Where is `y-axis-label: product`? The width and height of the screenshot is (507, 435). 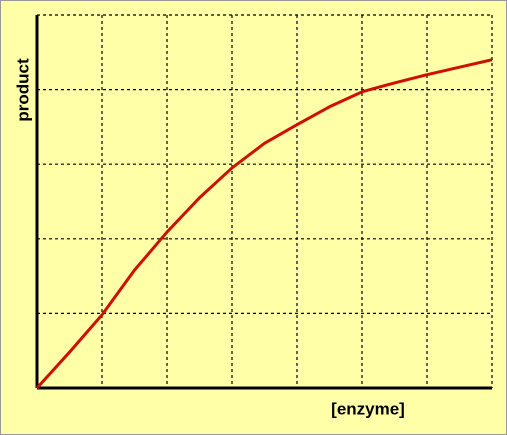 y-axis-label: product is located at coordinates (22, 90).